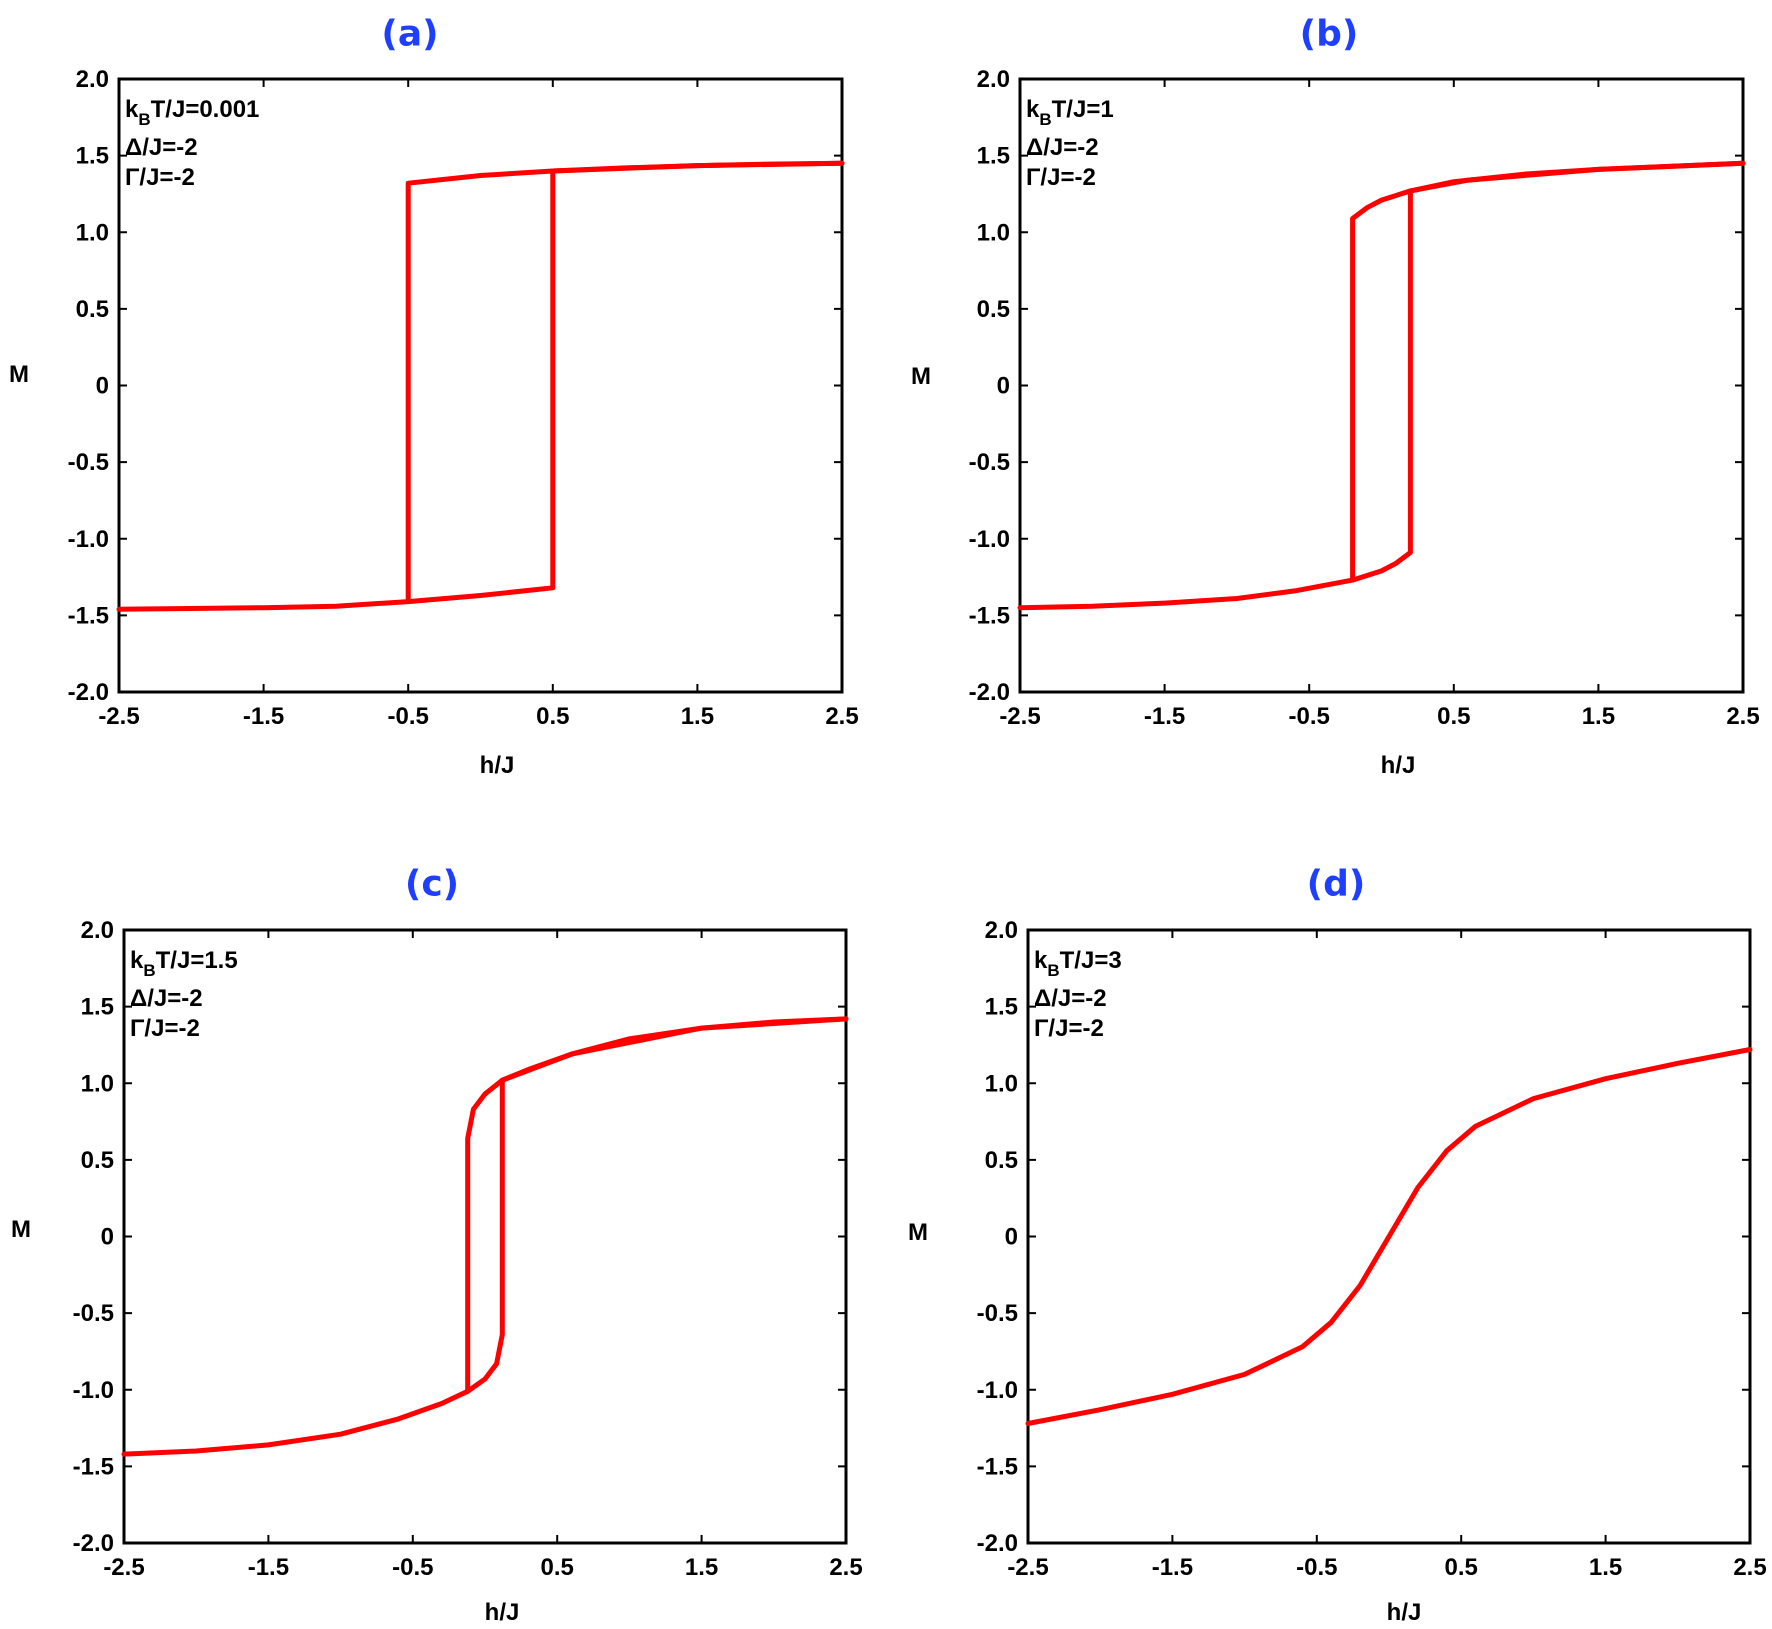 The height and width of the screenshot is (1629, 1772). Describe the element at coordinates (1336, 884) in the screenshot. I see `panel-label: (d)` at that location.